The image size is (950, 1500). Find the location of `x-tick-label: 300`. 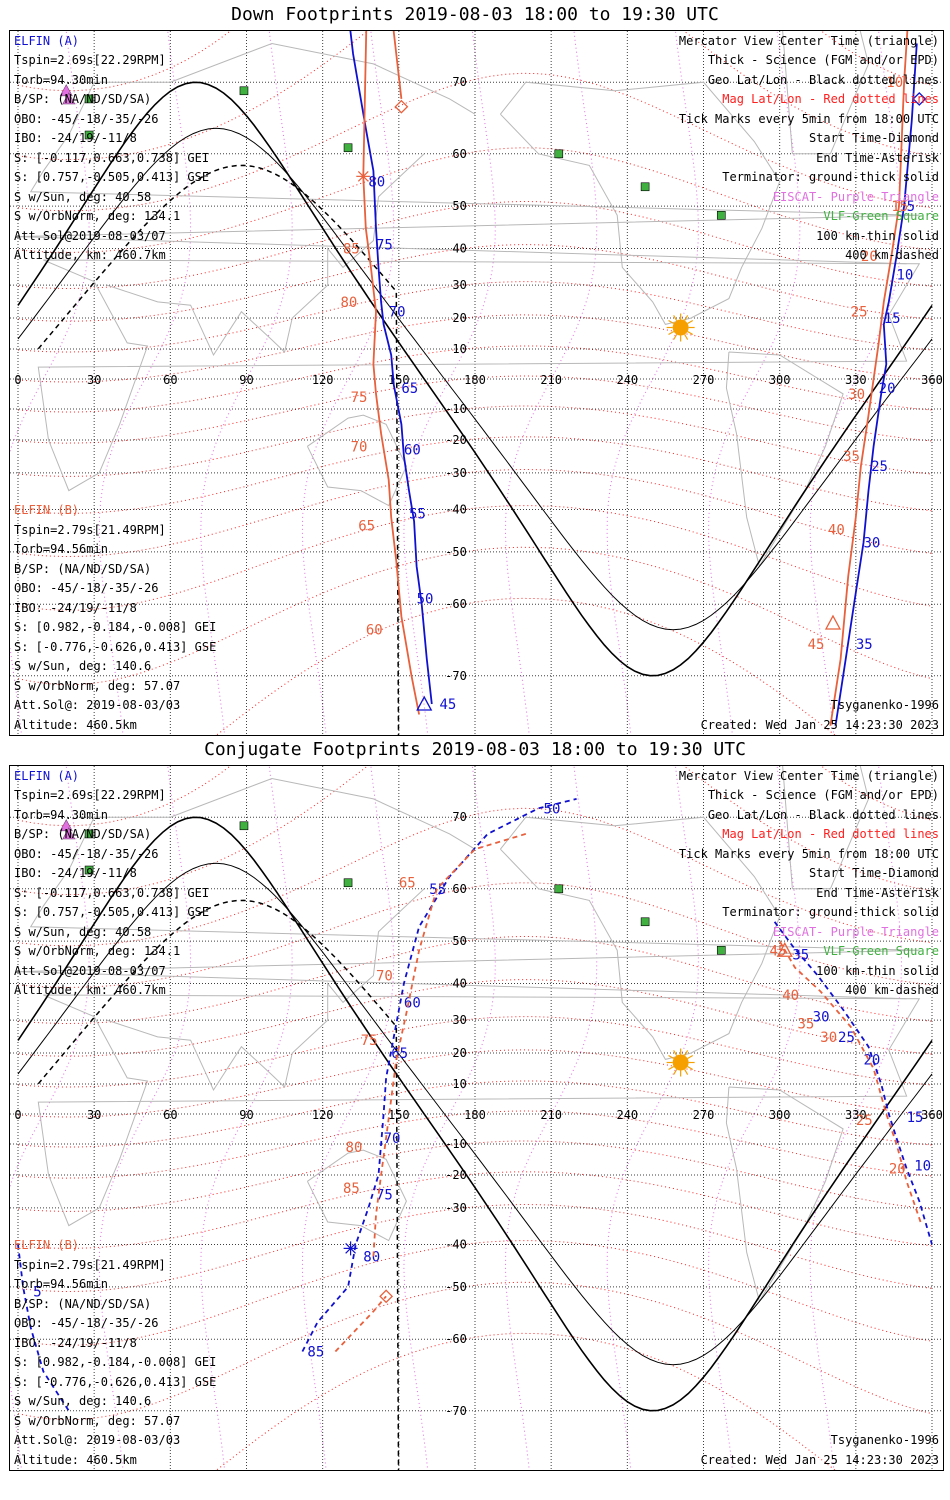

x-tick-label: 300 is located at coordinates (780, 1115).